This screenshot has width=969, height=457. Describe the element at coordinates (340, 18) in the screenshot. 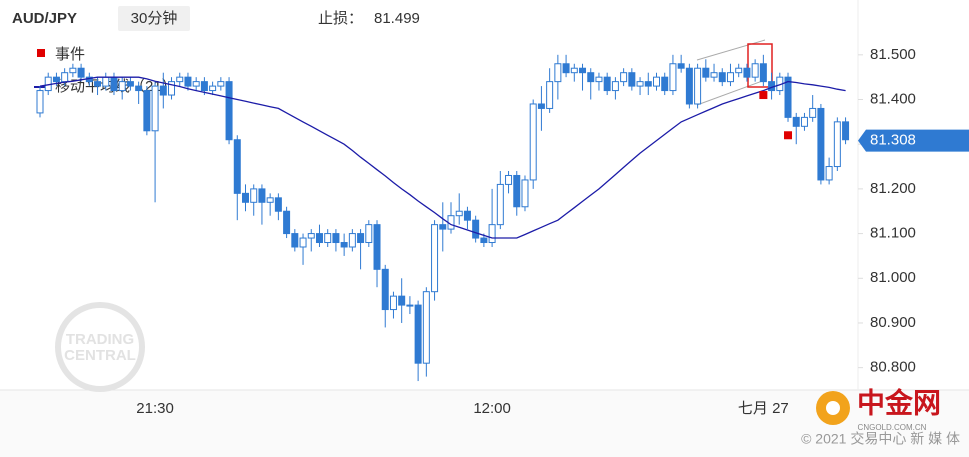

I see `stop-loss-label: 止损：` at that location.